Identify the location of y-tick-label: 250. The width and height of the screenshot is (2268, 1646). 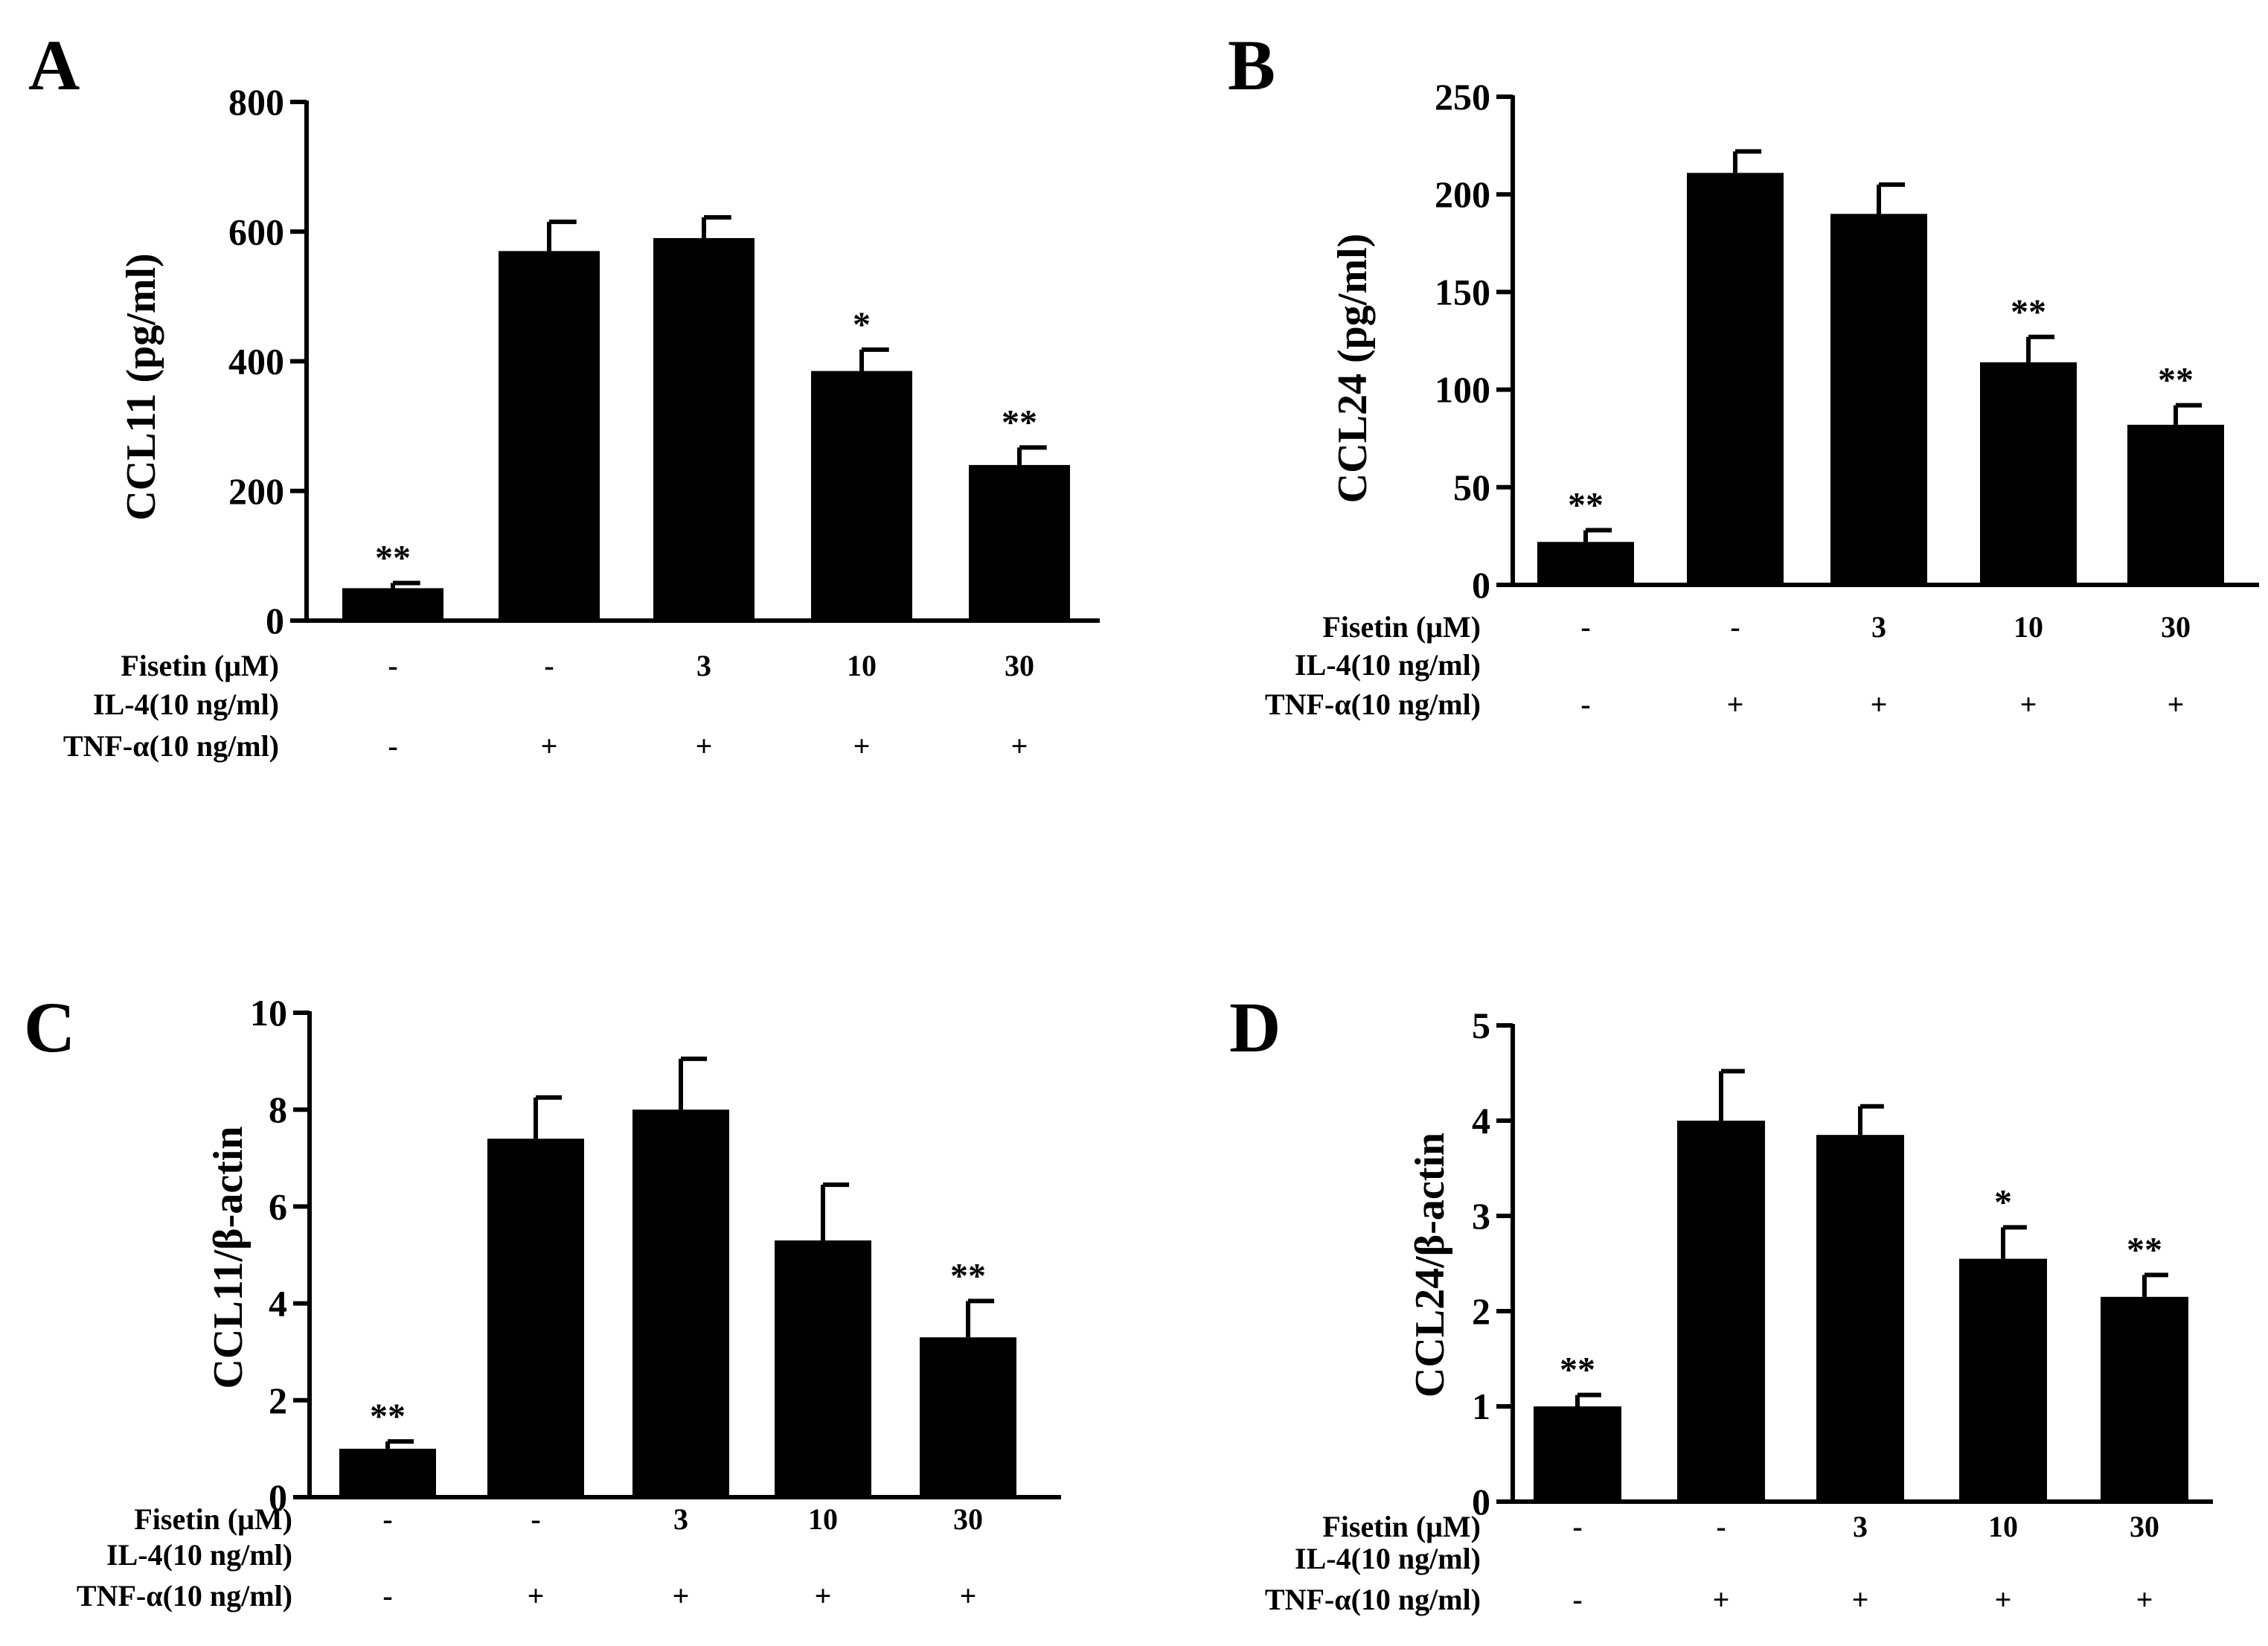
(1462, 97).